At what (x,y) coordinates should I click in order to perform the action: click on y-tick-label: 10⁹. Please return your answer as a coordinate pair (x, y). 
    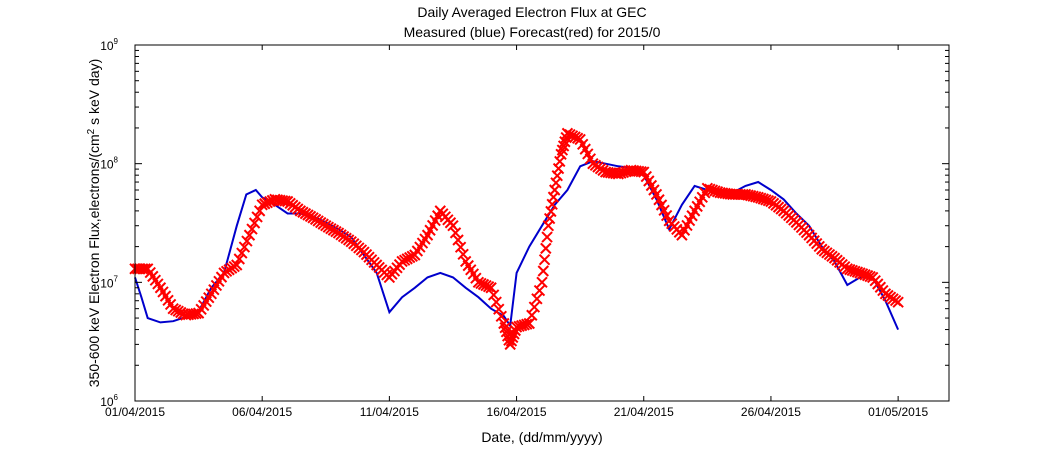
    Looking at the image, I should click on (109, 45).